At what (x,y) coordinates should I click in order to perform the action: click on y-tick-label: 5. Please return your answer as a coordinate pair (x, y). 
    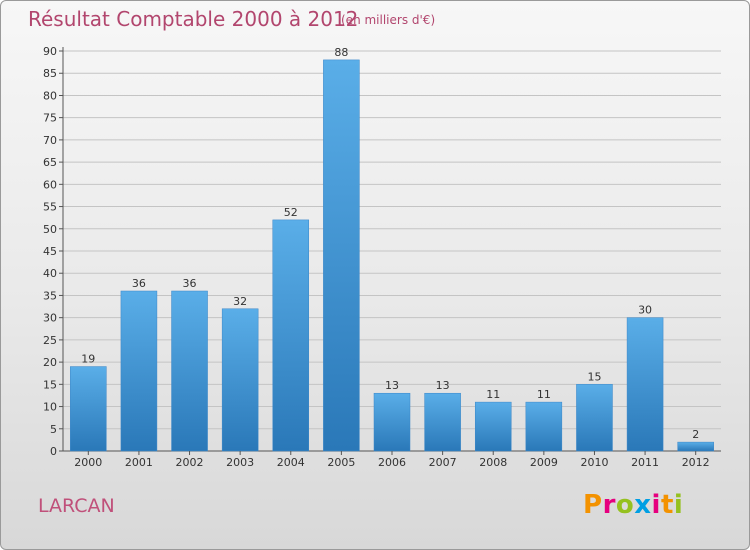
    Looking at the image, I should click on (53, 429).